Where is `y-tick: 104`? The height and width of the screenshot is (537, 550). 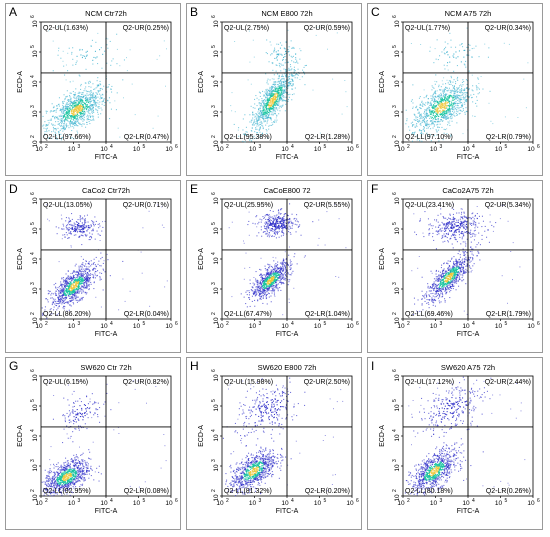 y-tick: 104 is located at coordinates (34, 81).